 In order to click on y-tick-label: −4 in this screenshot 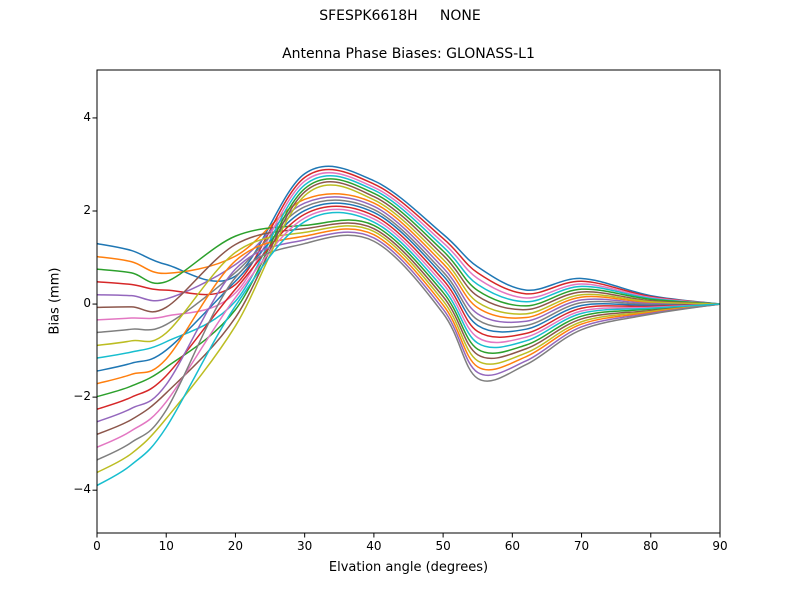, I will do `click(82, 489)`.